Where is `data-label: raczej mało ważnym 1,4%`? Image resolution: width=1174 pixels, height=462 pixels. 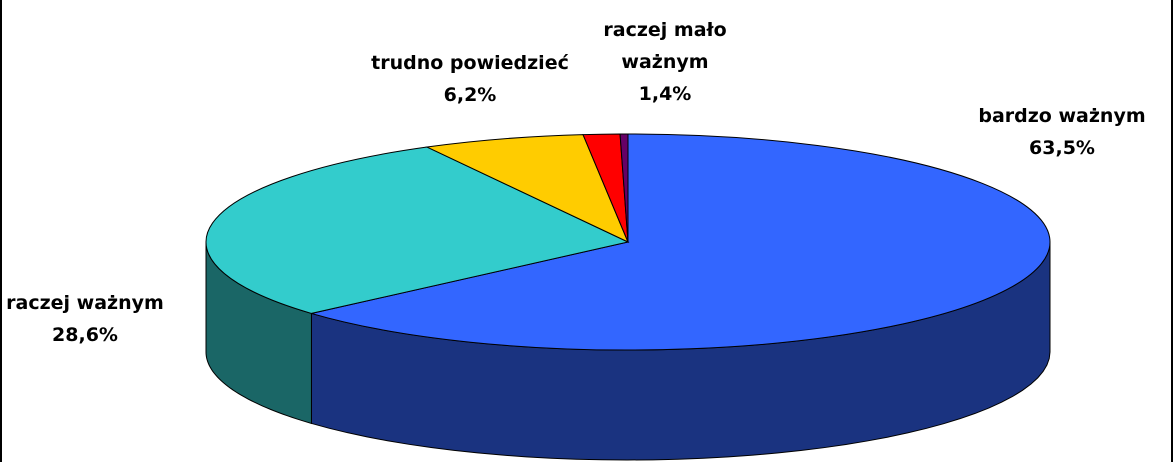
data-label: raczej mało ważnym 1,4% is located at coordinates (665, 62).